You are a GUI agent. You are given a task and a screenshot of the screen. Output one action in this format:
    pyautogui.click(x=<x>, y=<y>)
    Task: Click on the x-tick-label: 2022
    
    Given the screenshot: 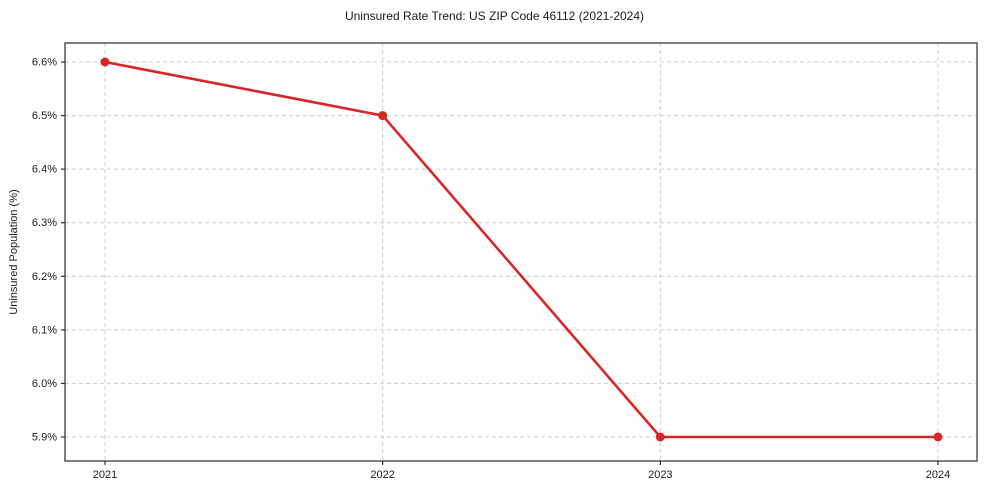 What is the action you would take?
    pyautogui.click(x=382, y=475)
    